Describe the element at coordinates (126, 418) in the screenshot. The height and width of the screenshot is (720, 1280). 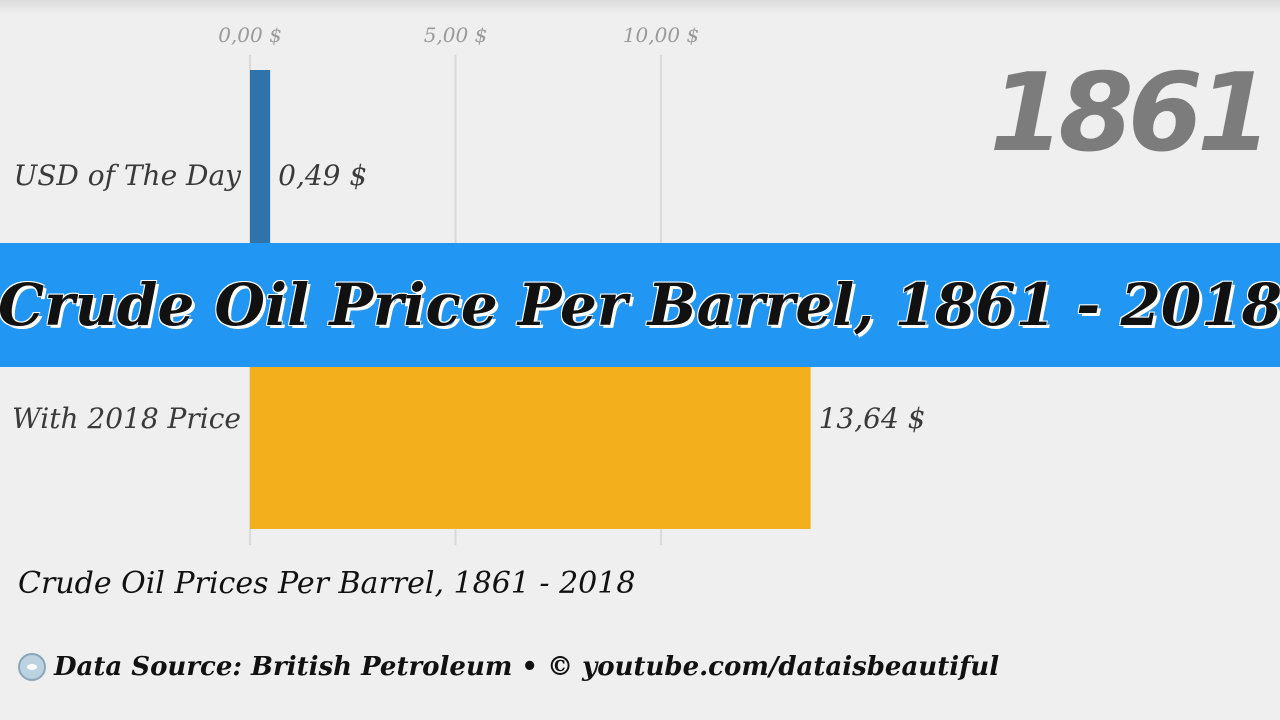
I see `category-label: With 2018 Price` at that location.